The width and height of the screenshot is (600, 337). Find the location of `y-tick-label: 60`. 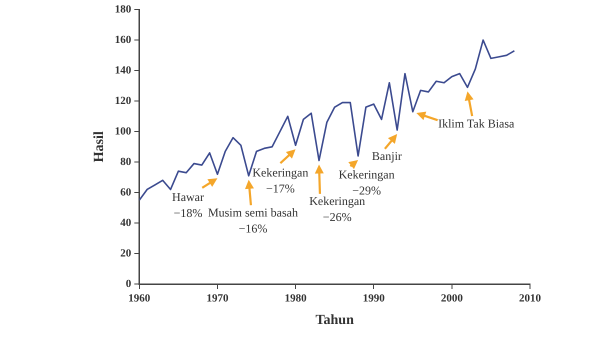

y-tick-label: 60 is located at coordinates (126, 192).